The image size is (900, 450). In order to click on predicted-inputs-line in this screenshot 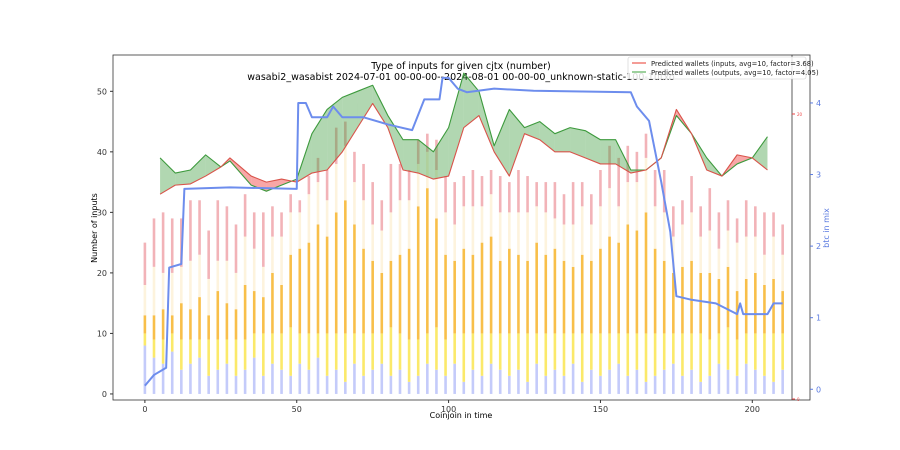, I will do `click(463, 148)`.